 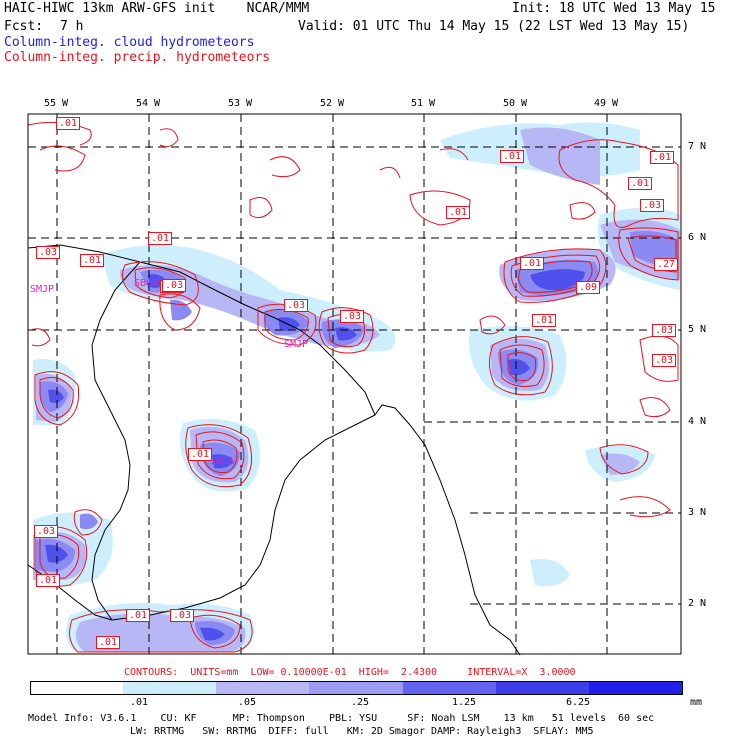 What do you see at coordinates (614, 8) in the screenshot?
I see `init-time: Init: 18 UTC Wed 13 May 15` at bounding box center [614, 8].